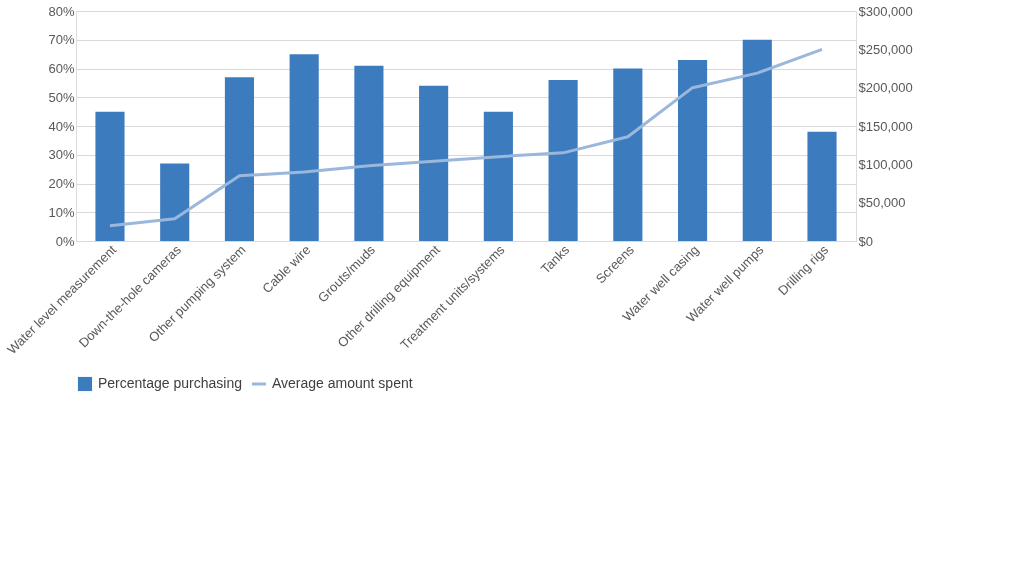 This screenshot has height=578, width=1032. Describe the element at coordinates (61, 183) in the screenshot. I see `y-tick-label: 20%` at that location.